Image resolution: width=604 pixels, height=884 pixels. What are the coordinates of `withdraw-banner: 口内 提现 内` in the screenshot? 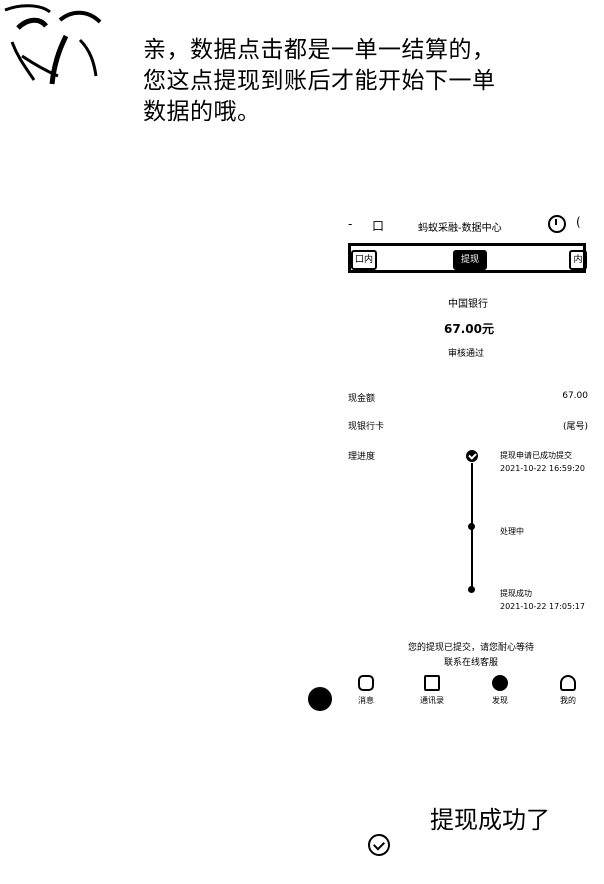 It's located at (467, 258).